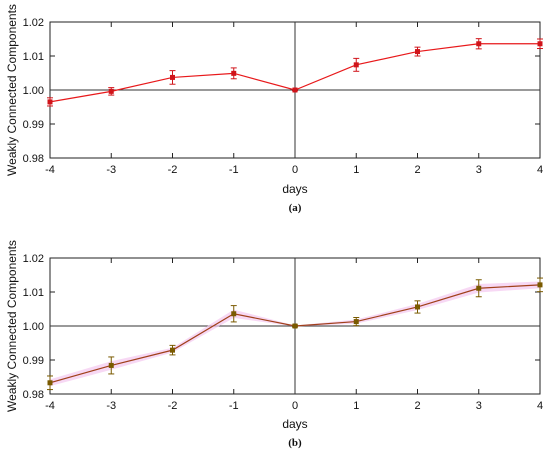 The height and width of the screenshot is (454, 550). I want to click on figure-caption: (a), so click(295, 208).